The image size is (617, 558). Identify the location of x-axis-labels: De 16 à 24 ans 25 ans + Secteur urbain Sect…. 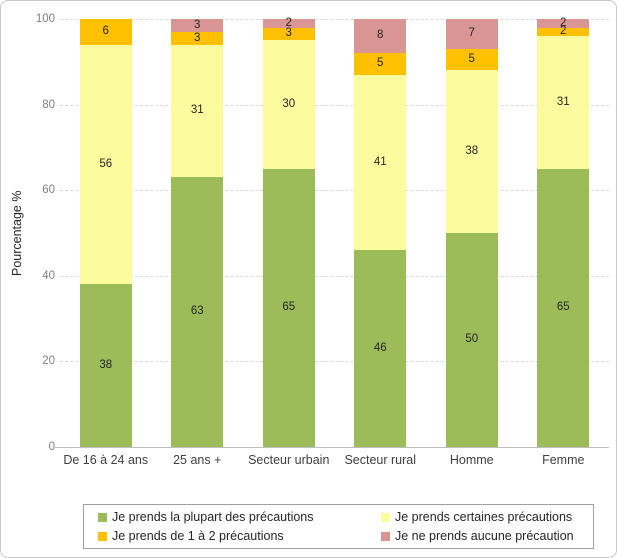
(334, 460).